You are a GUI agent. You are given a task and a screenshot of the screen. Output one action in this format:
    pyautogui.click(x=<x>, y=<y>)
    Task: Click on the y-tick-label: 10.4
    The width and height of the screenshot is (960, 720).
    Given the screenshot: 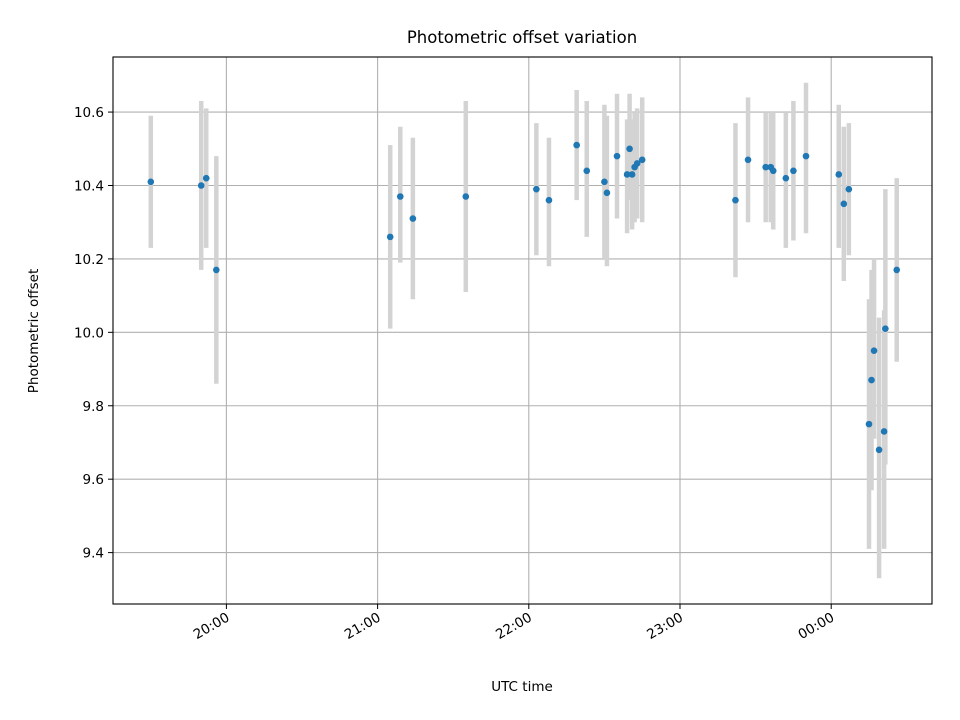 What is the action you would take?
    pyautogui.click(x=89, y=186)
    